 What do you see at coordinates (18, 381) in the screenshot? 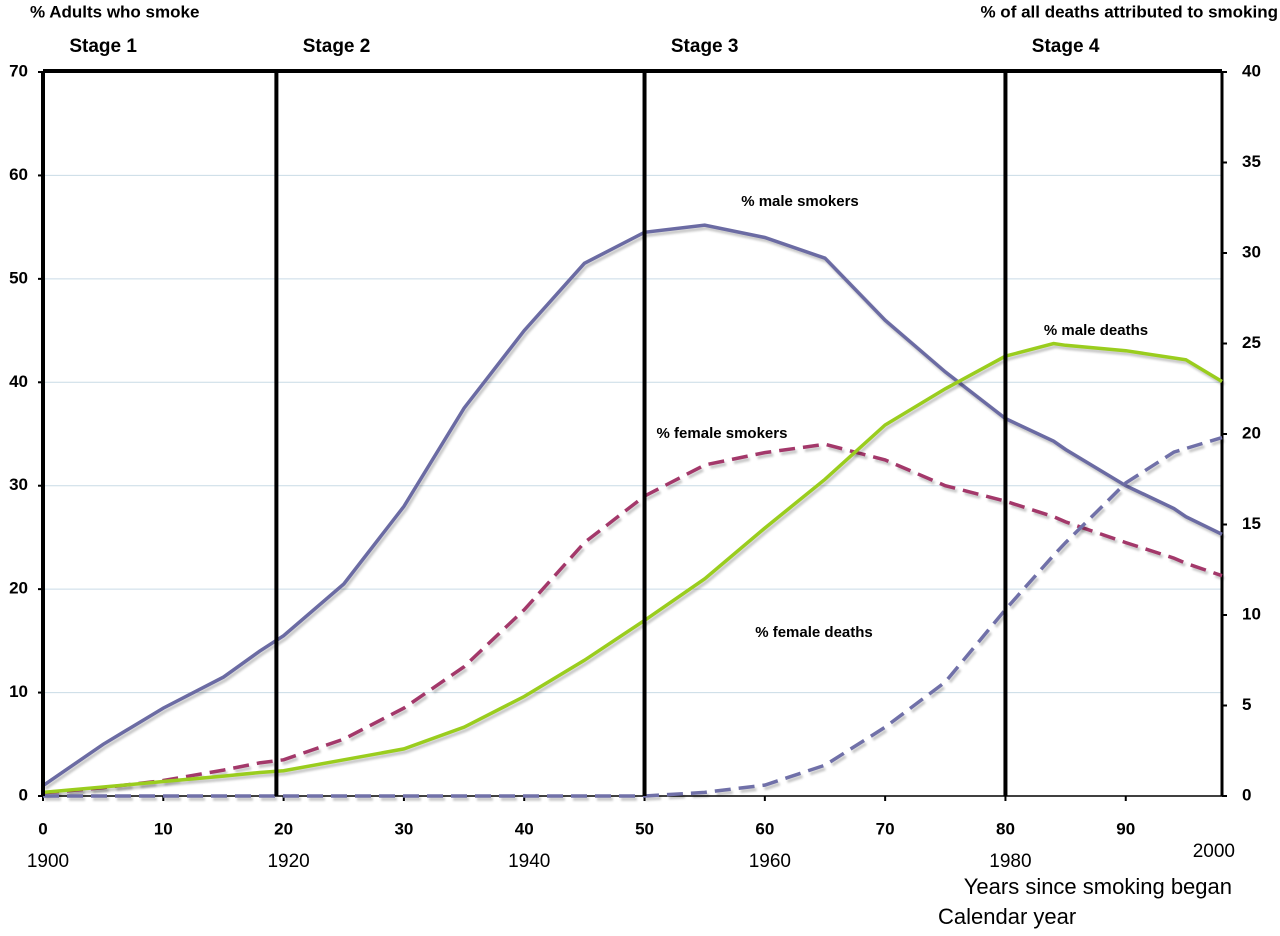
I see `y-tick-label: 40` at bounding box center [18, 381].